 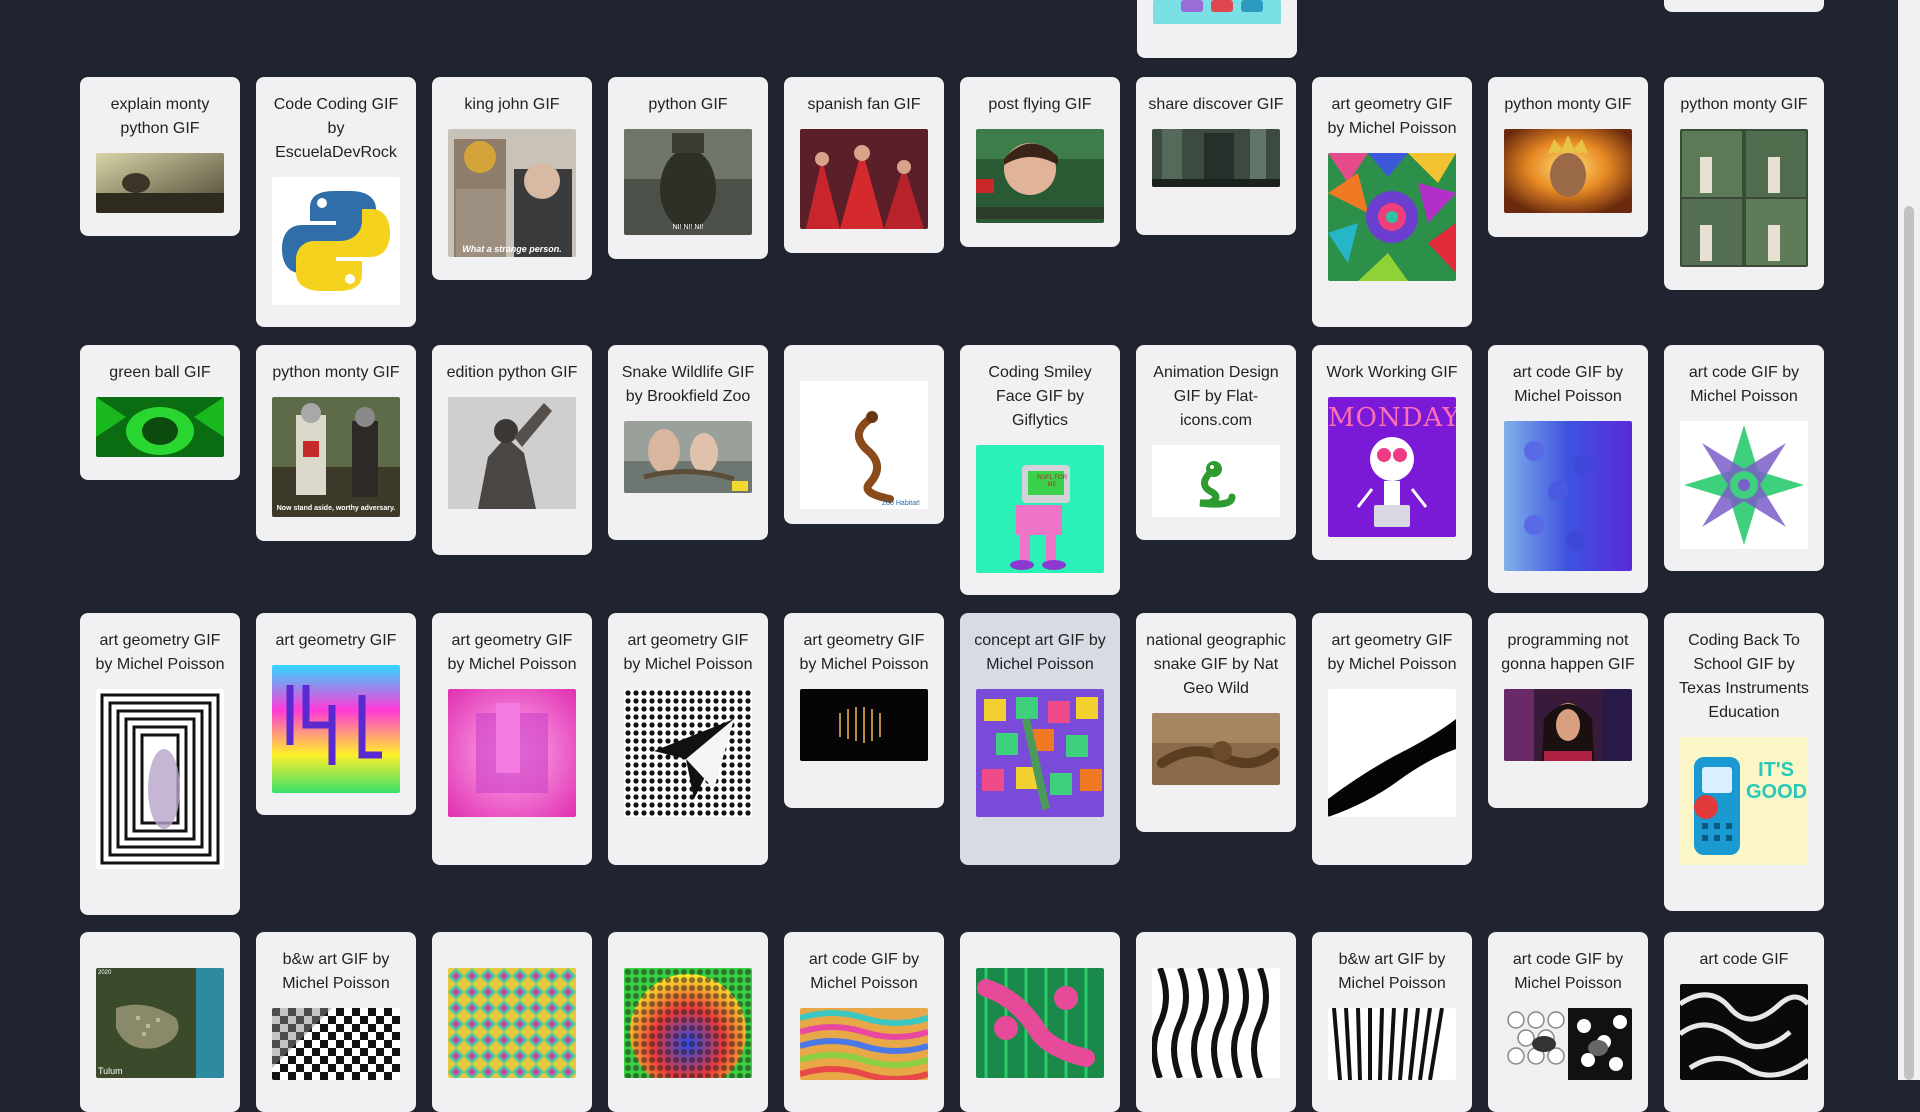 What do you see at coordinates (336, 457) in the screenshot?
I see `gif-thumbnail: Now stand aside, worthy adversary.` at bounding box center [336, 457].